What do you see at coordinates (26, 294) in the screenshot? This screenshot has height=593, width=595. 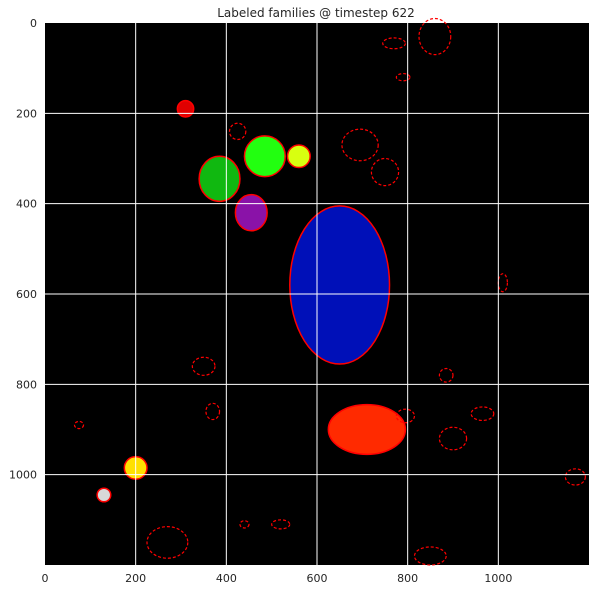 I see `y-tick-label-3: 600` at bounding box center [26, 294].